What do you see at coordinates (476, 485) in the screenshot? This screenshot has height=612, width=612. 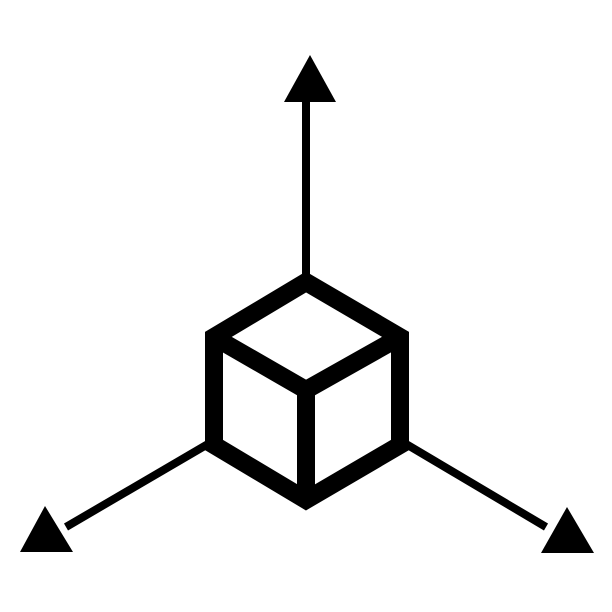 I see `y-axis-line` at bounding box center [476, 485].